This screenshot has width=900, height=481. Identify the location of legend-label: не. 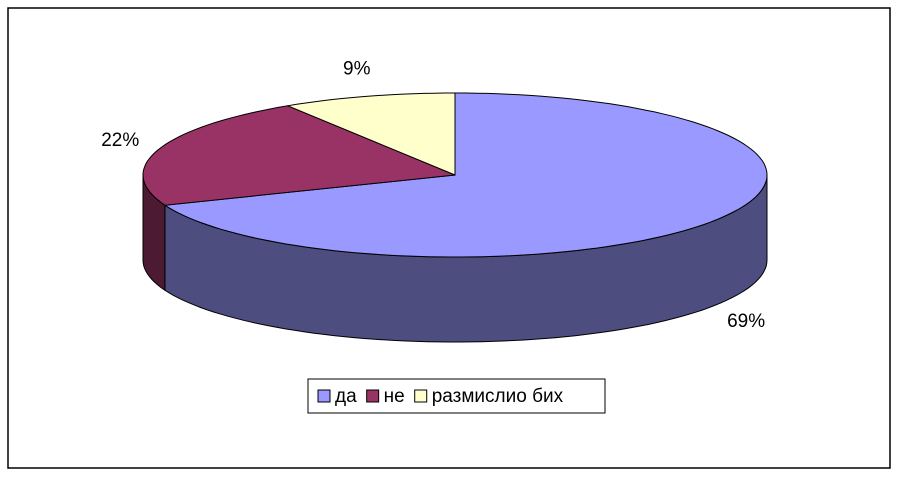
(394, 396).